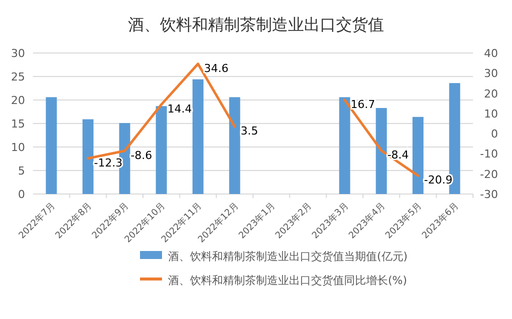  I want to click on y-tick-label: 30, so click(18, 53).